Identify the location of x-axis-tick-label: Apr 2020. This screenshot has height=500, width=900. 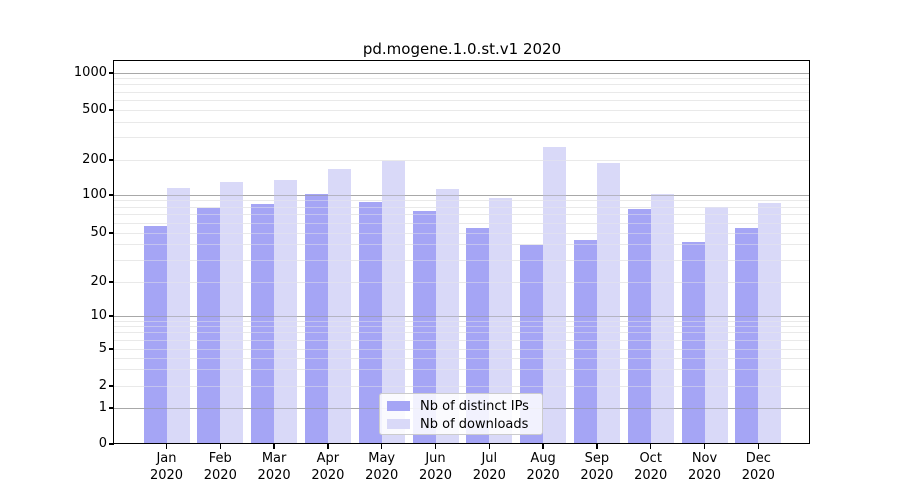
(328, 467).